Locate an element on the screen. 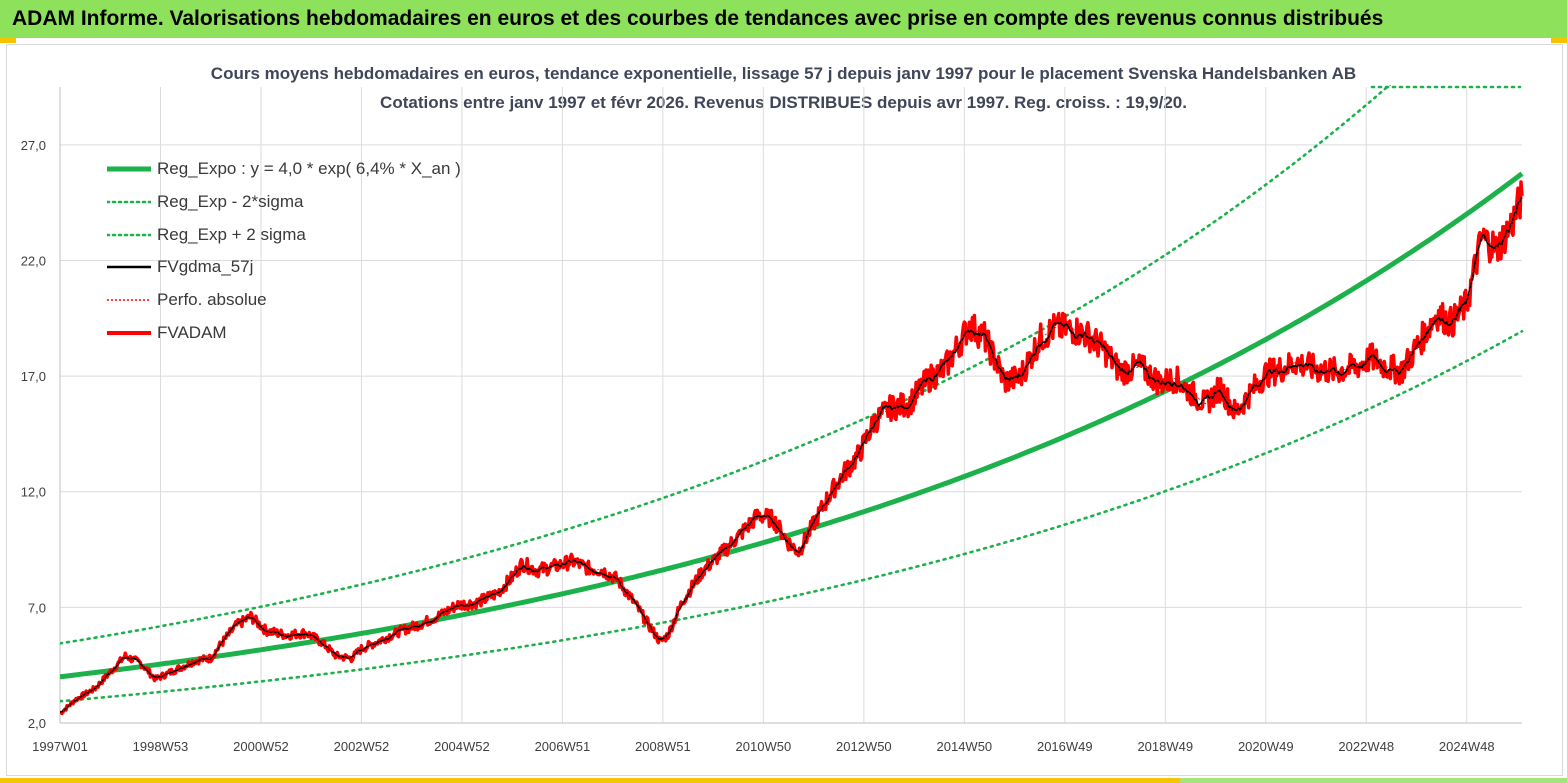  x-tick-label: 2012W50 is located at coordinates (864, 746).